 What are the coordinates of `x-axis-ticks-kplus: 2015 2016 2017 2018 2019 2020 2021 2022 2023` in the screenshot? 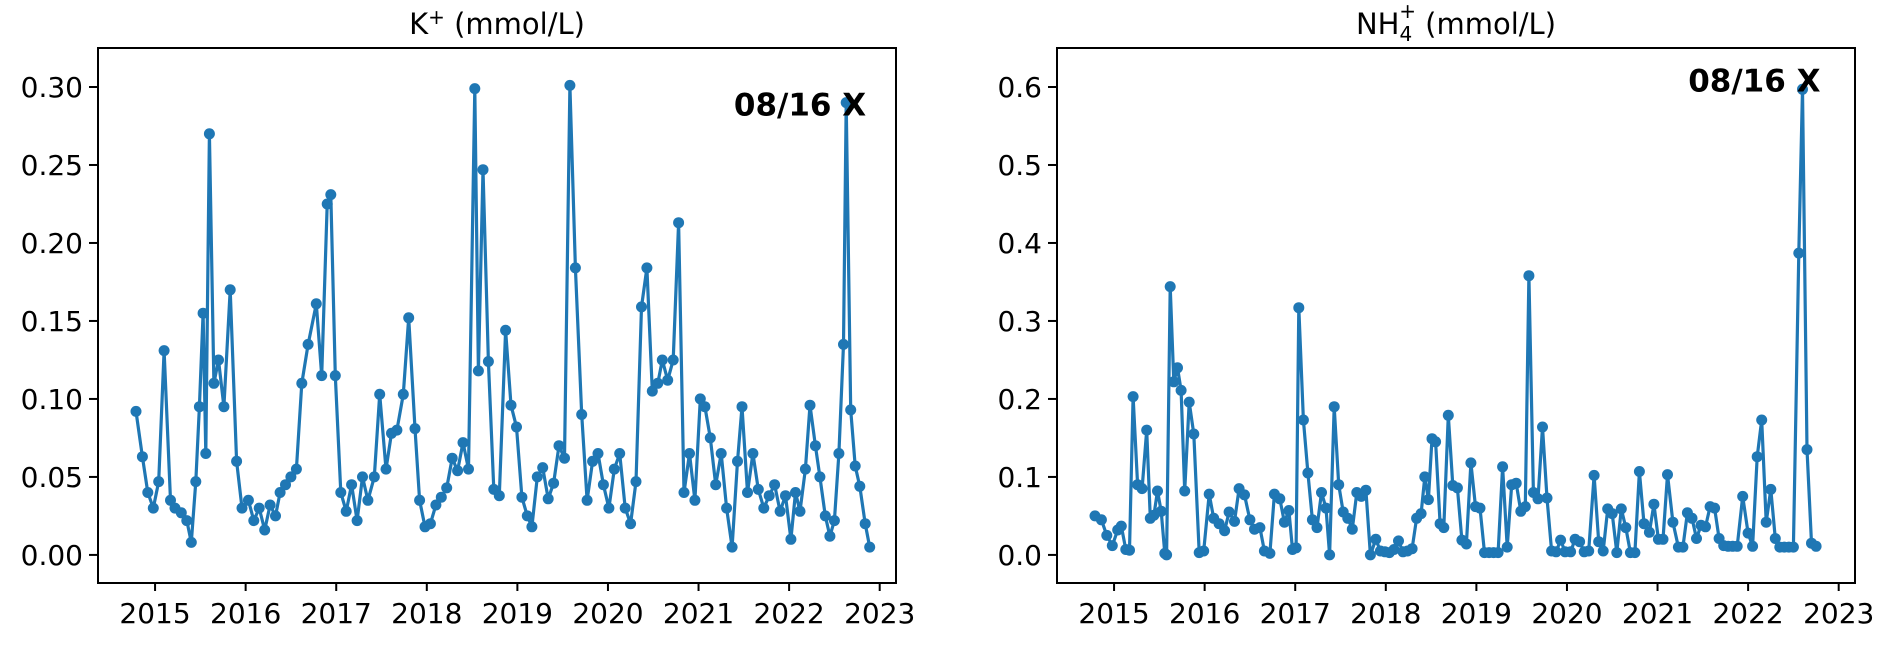 It's located at (517, 606).